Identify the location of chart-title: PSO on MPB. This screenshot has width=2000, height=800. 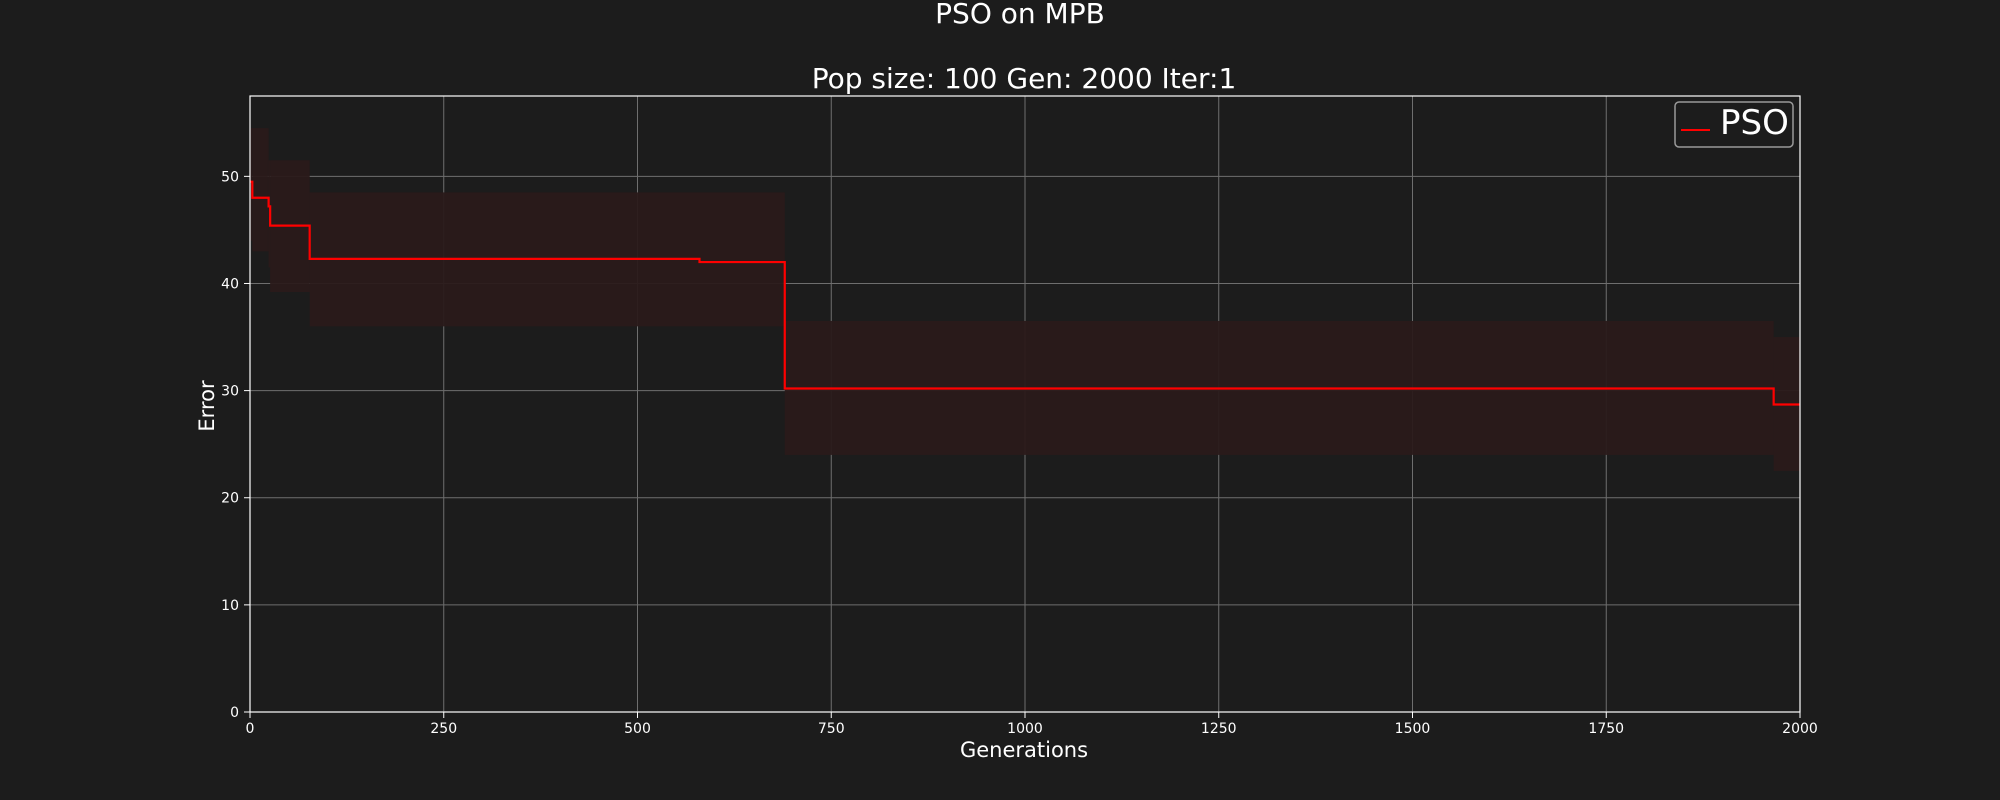
(1020, 15).